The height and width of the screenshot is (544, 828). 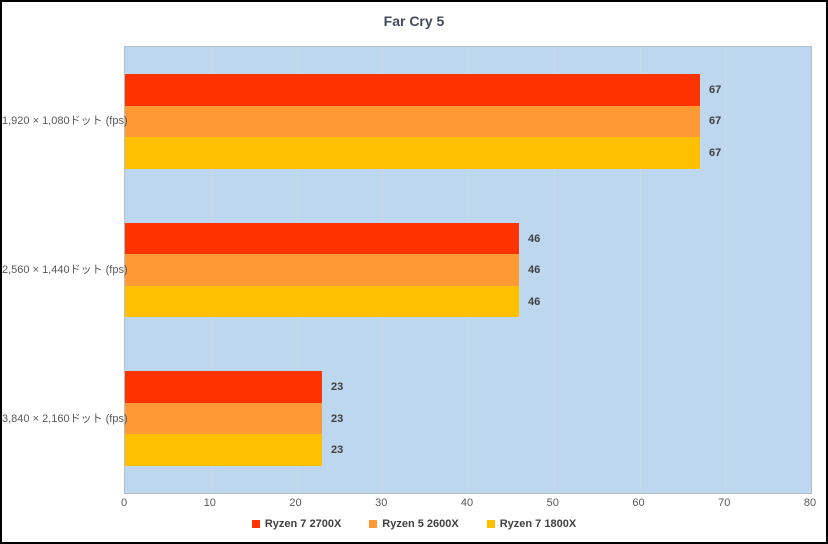 I want to click on y-category-label: 2,560 × 1,440ドット (fps), so click(x=65, y=270).